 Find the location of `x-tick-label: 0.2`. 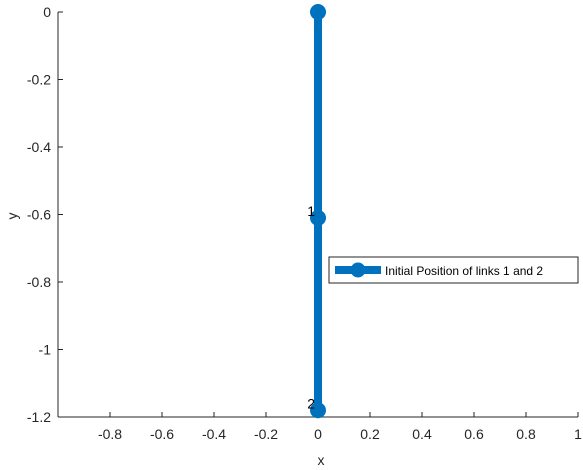

x-tick-label: 0.2 is located at coordinates (370, 434).